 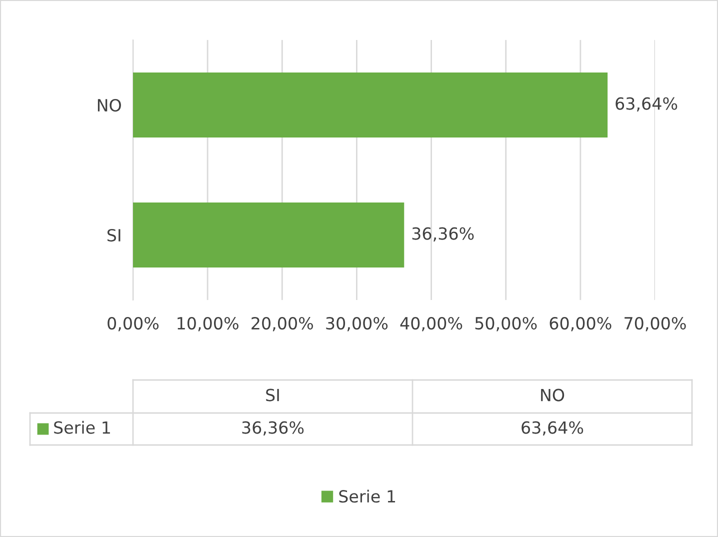 I want to click on x-tick-label: 60,00%, so click(x=581, y=324).